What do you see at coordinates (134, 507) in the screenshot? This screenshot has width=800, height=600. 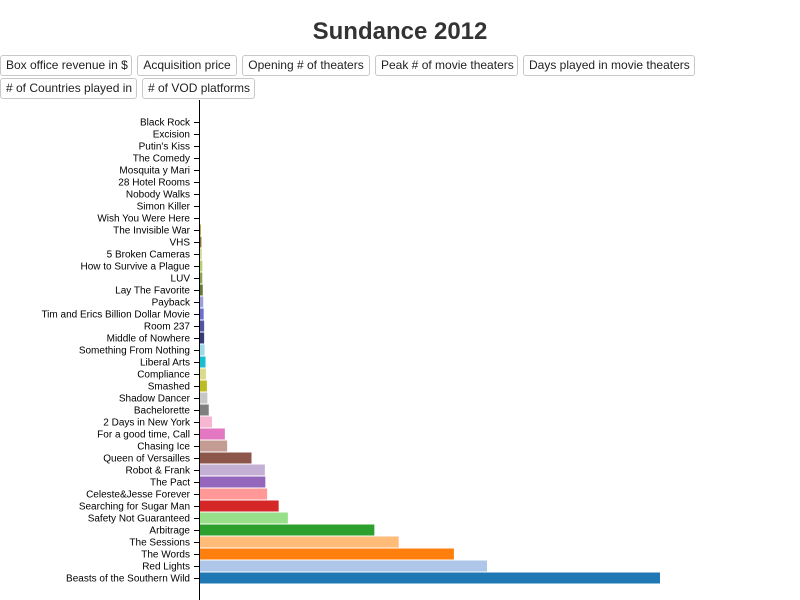 I see `y-tick-label-32: Searching for Sugar Man` at bounding box center [134, 507].